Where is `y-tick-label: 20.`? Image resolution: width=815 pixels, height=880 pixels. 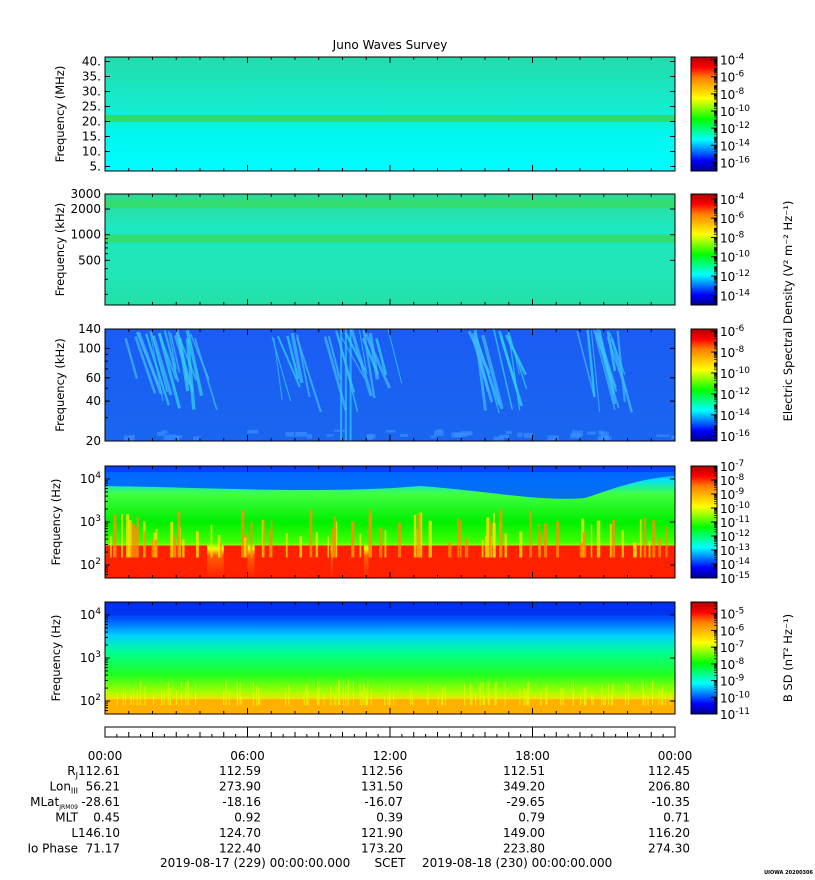 y-tick-label: 20. is located at coordinates (91, 122).